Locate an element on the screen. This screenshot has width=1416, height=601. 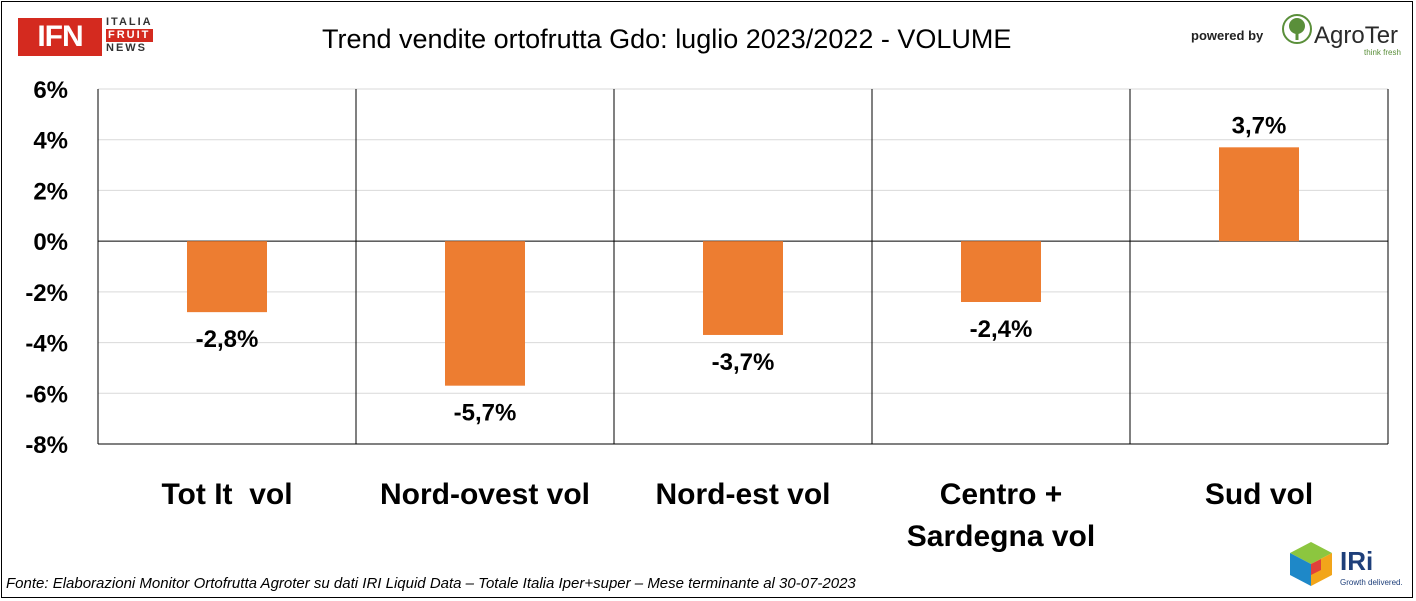
iri-cube-icon is located at coordinates (1311, 564).